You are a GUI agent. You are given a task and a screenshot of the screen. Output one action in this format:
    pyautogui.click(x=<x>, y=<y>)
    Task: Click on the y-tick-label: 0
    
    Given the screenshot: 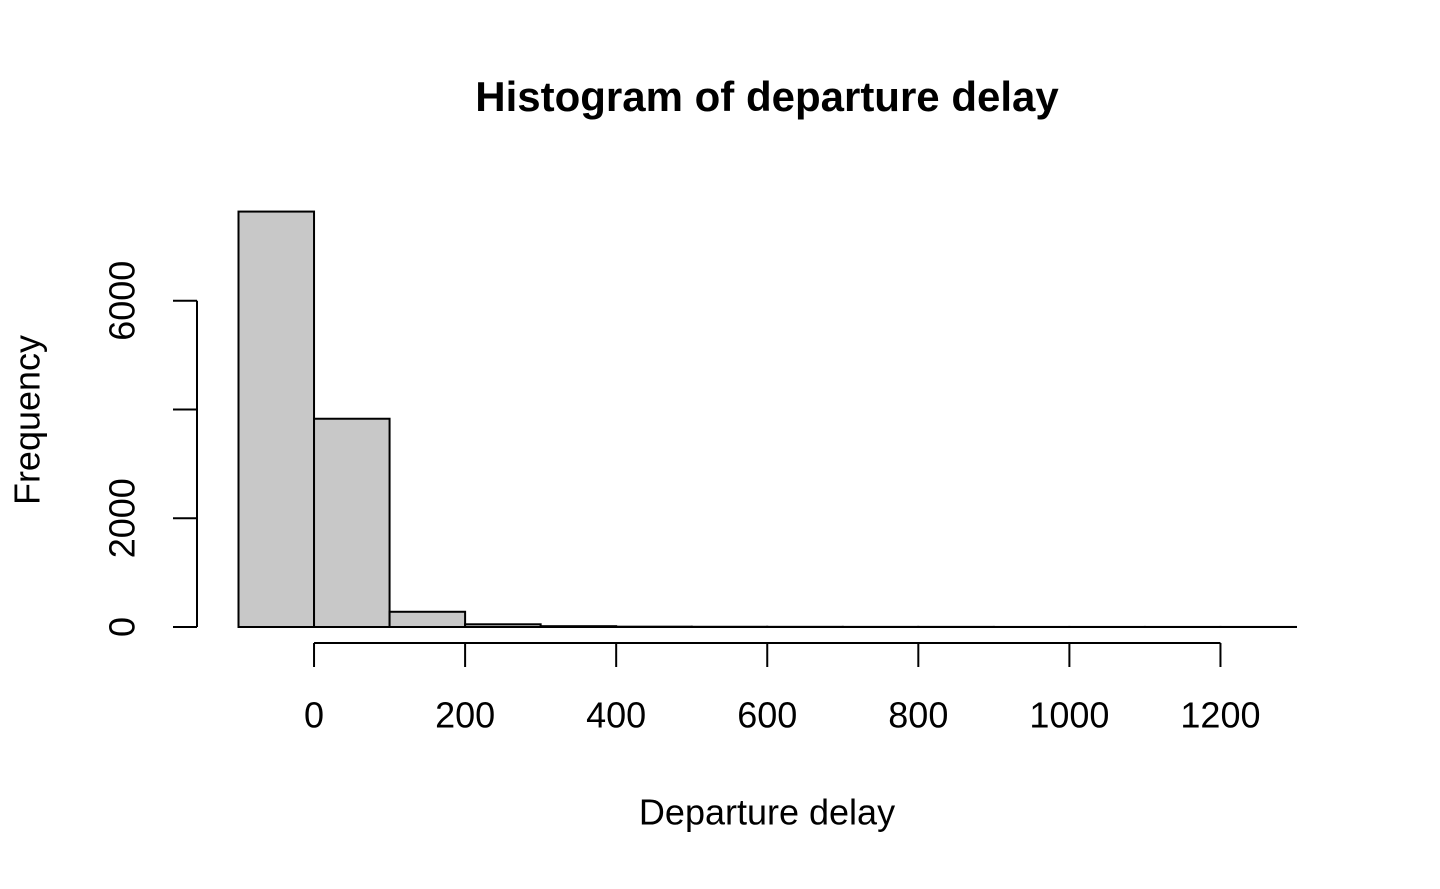 What is the action you would take?
    pyautogui.click(x=122, y=627)
    